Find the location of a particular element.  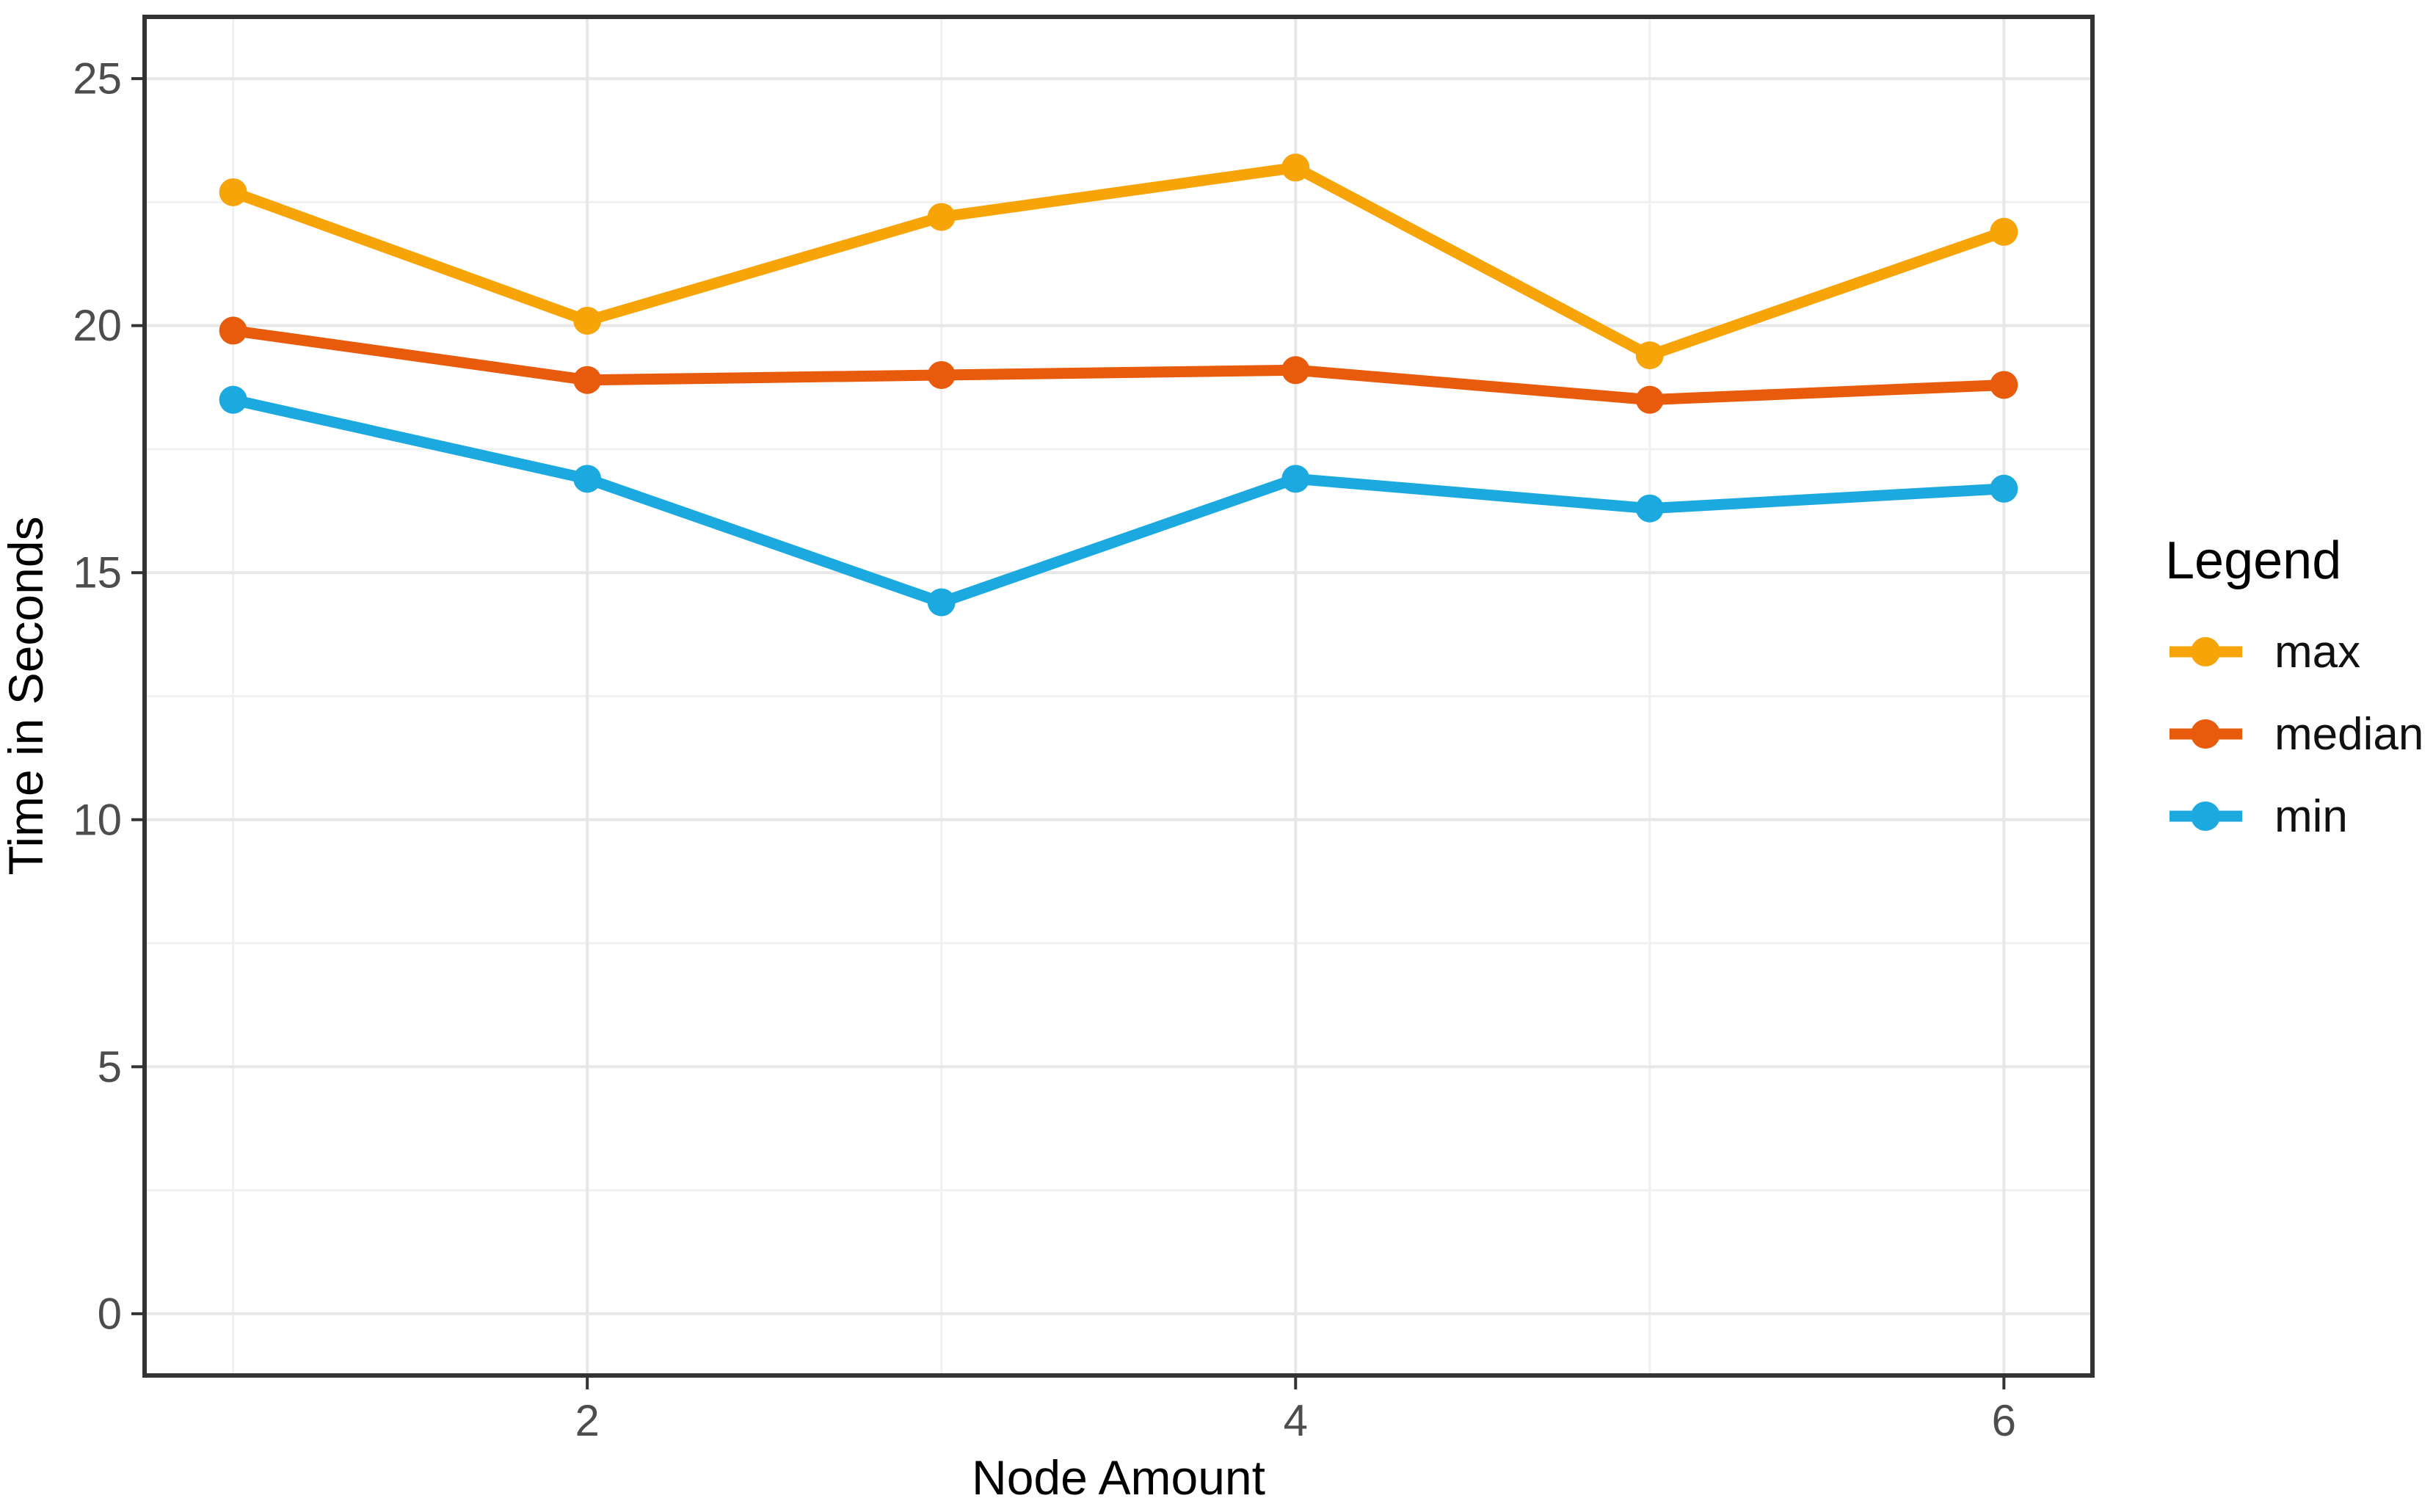

y-tick-label: 0 is located at coordinates (110, 1313).